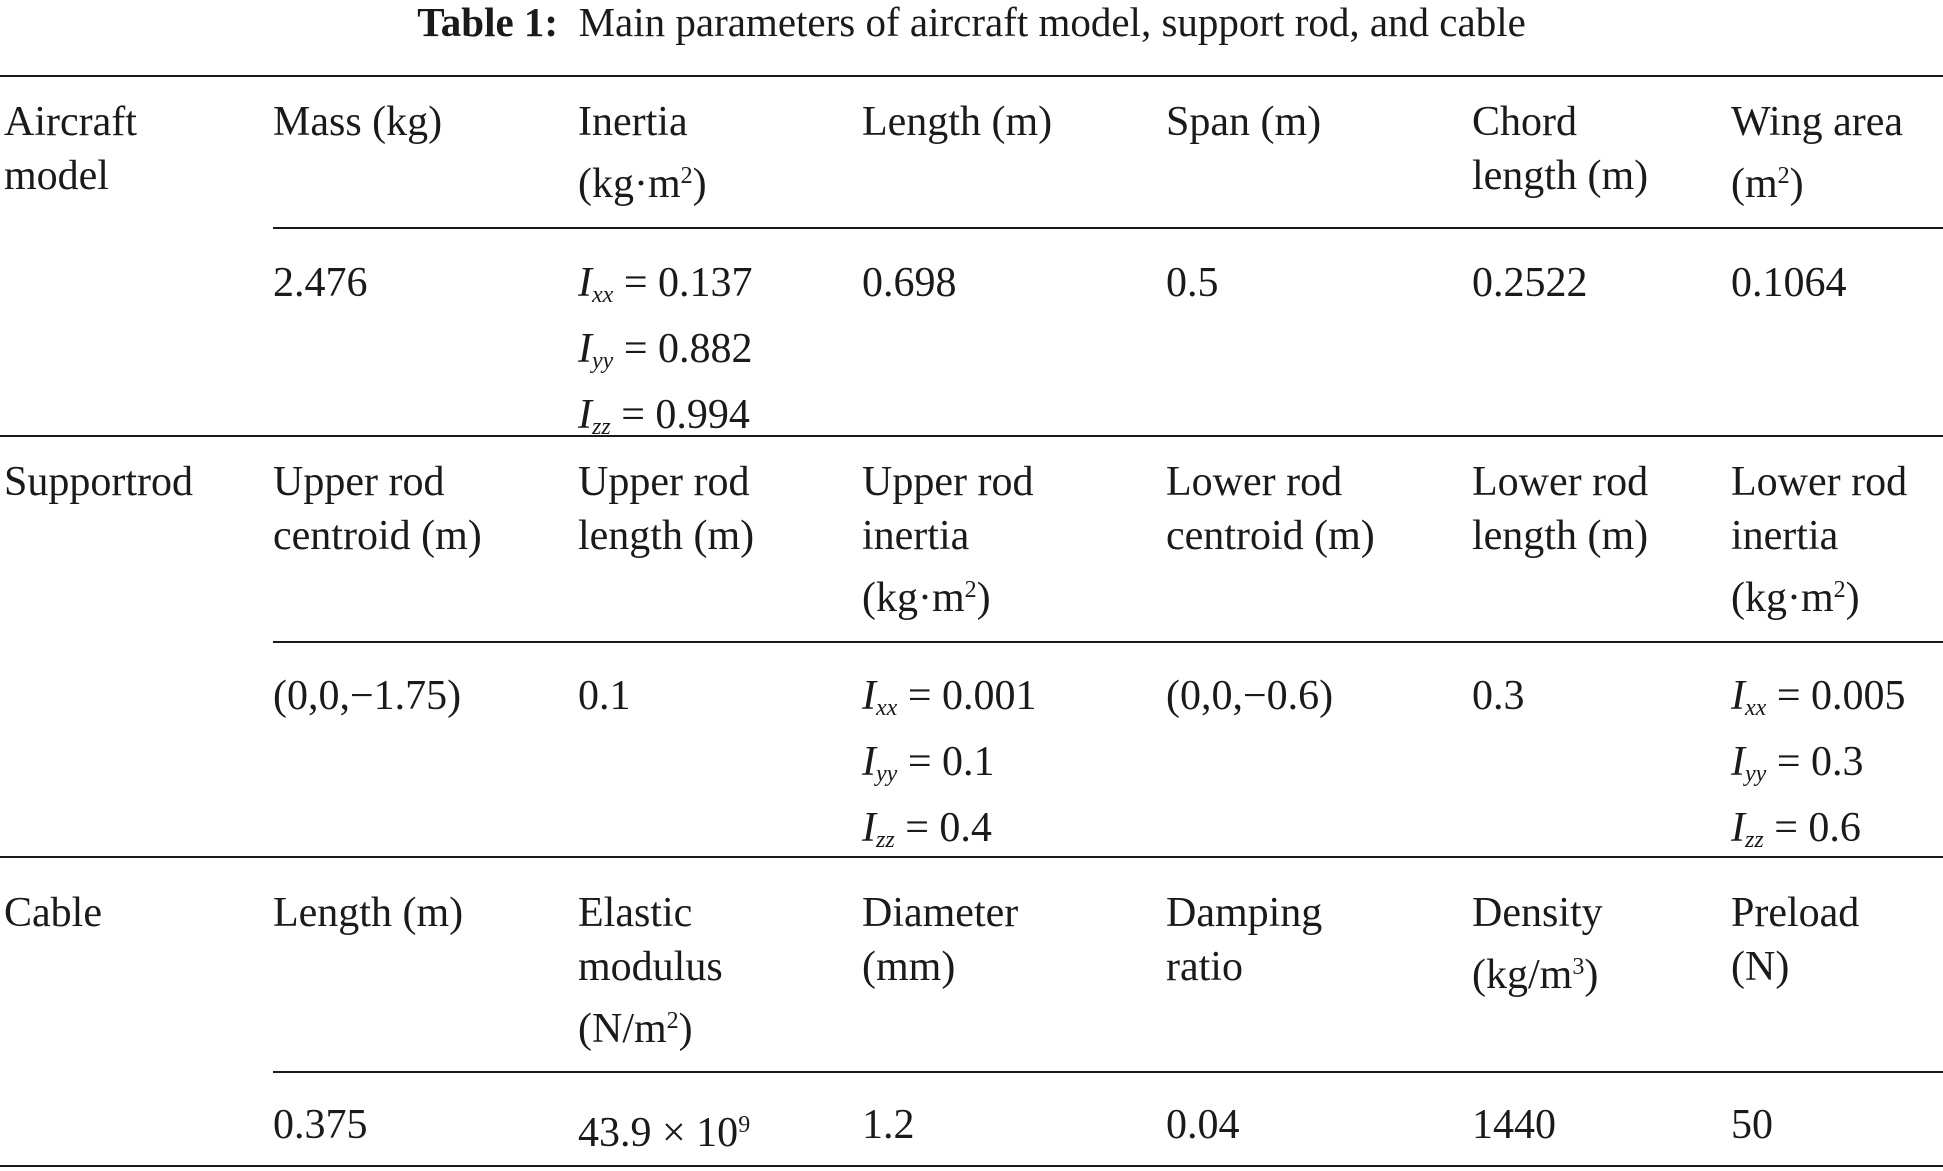  I want to click on value-upper-rod-inertia: Ixx = 0.001 Iyy = 0.1 Izz = 0.4, so click(949, 763).